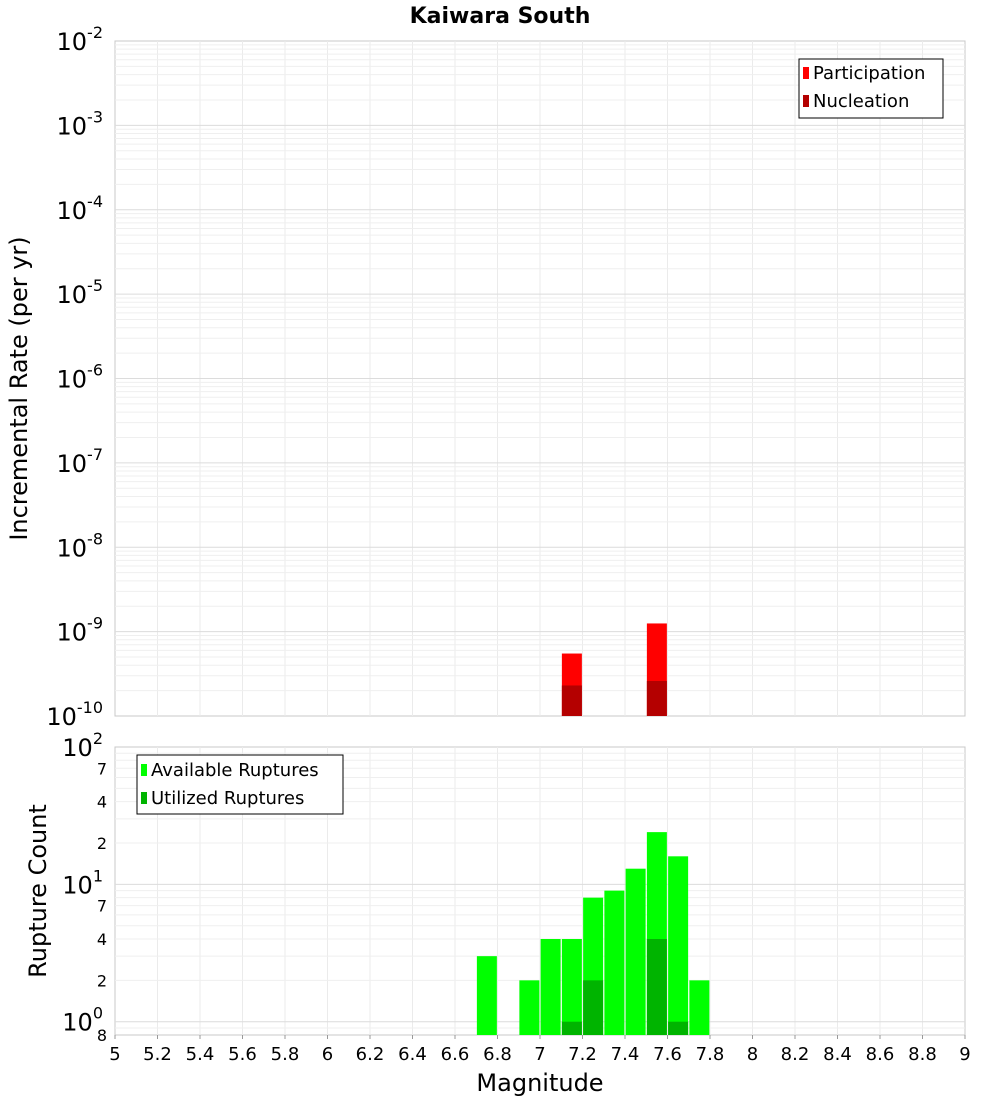 Image resolution: width=1000 pixels, height=1104 pixels. I want to click on x-tick-label: 5, so click(114, 1054).